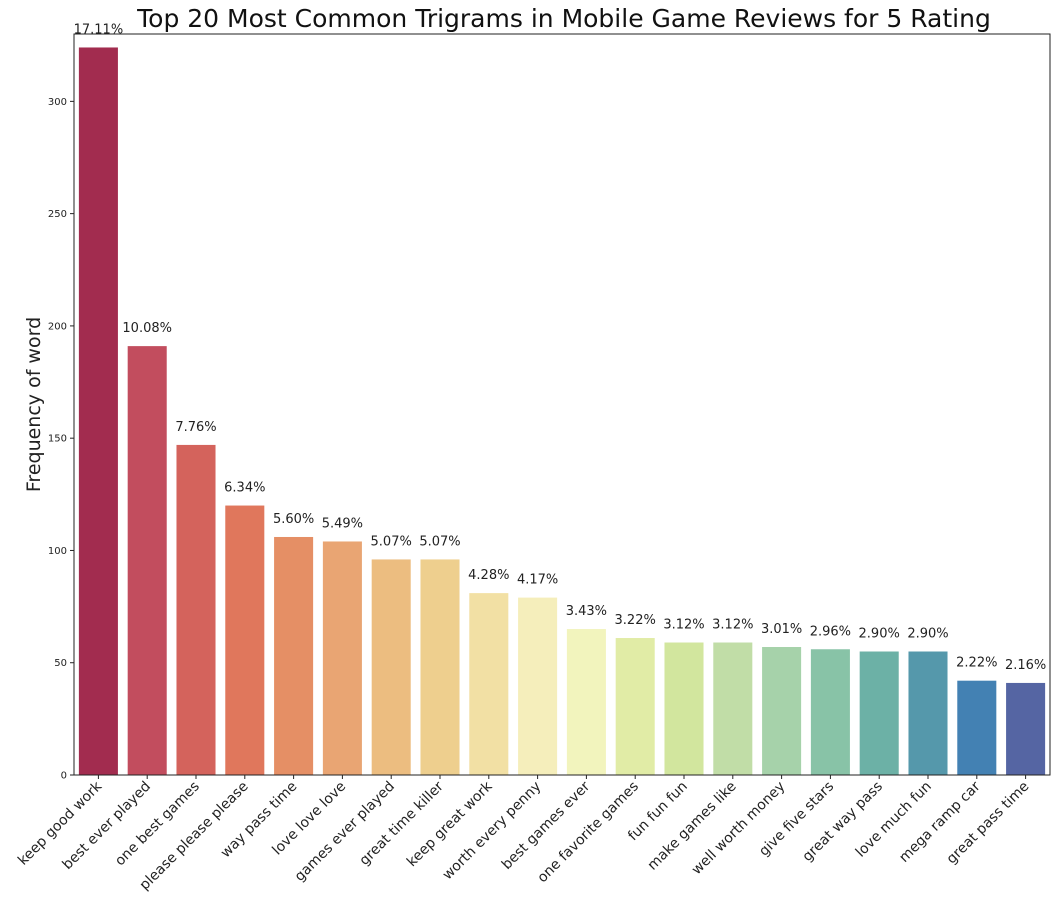 The width and height of the screenshot is (1060, 904). Describe the element at coordinates (60, 663) in the screenshot. I see `y-tick-label-1: 50` at that location.